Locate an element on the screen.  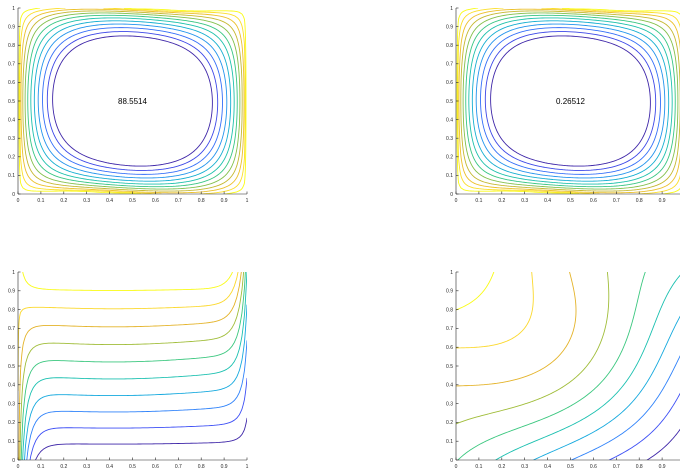
contour-center-annotation: 0.26512 is located at coordinates (570, 101).